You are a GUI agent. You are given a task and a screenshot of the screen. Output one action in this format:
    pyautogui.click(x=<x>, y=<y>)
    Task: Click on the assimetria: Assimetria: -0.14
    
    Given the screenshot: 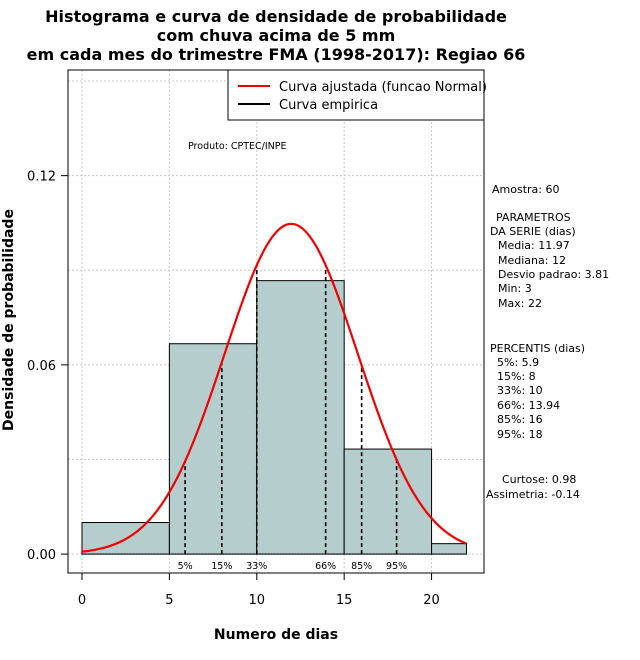 What is the action you would take?
    pyautogui.click(x=533, y=494)
    